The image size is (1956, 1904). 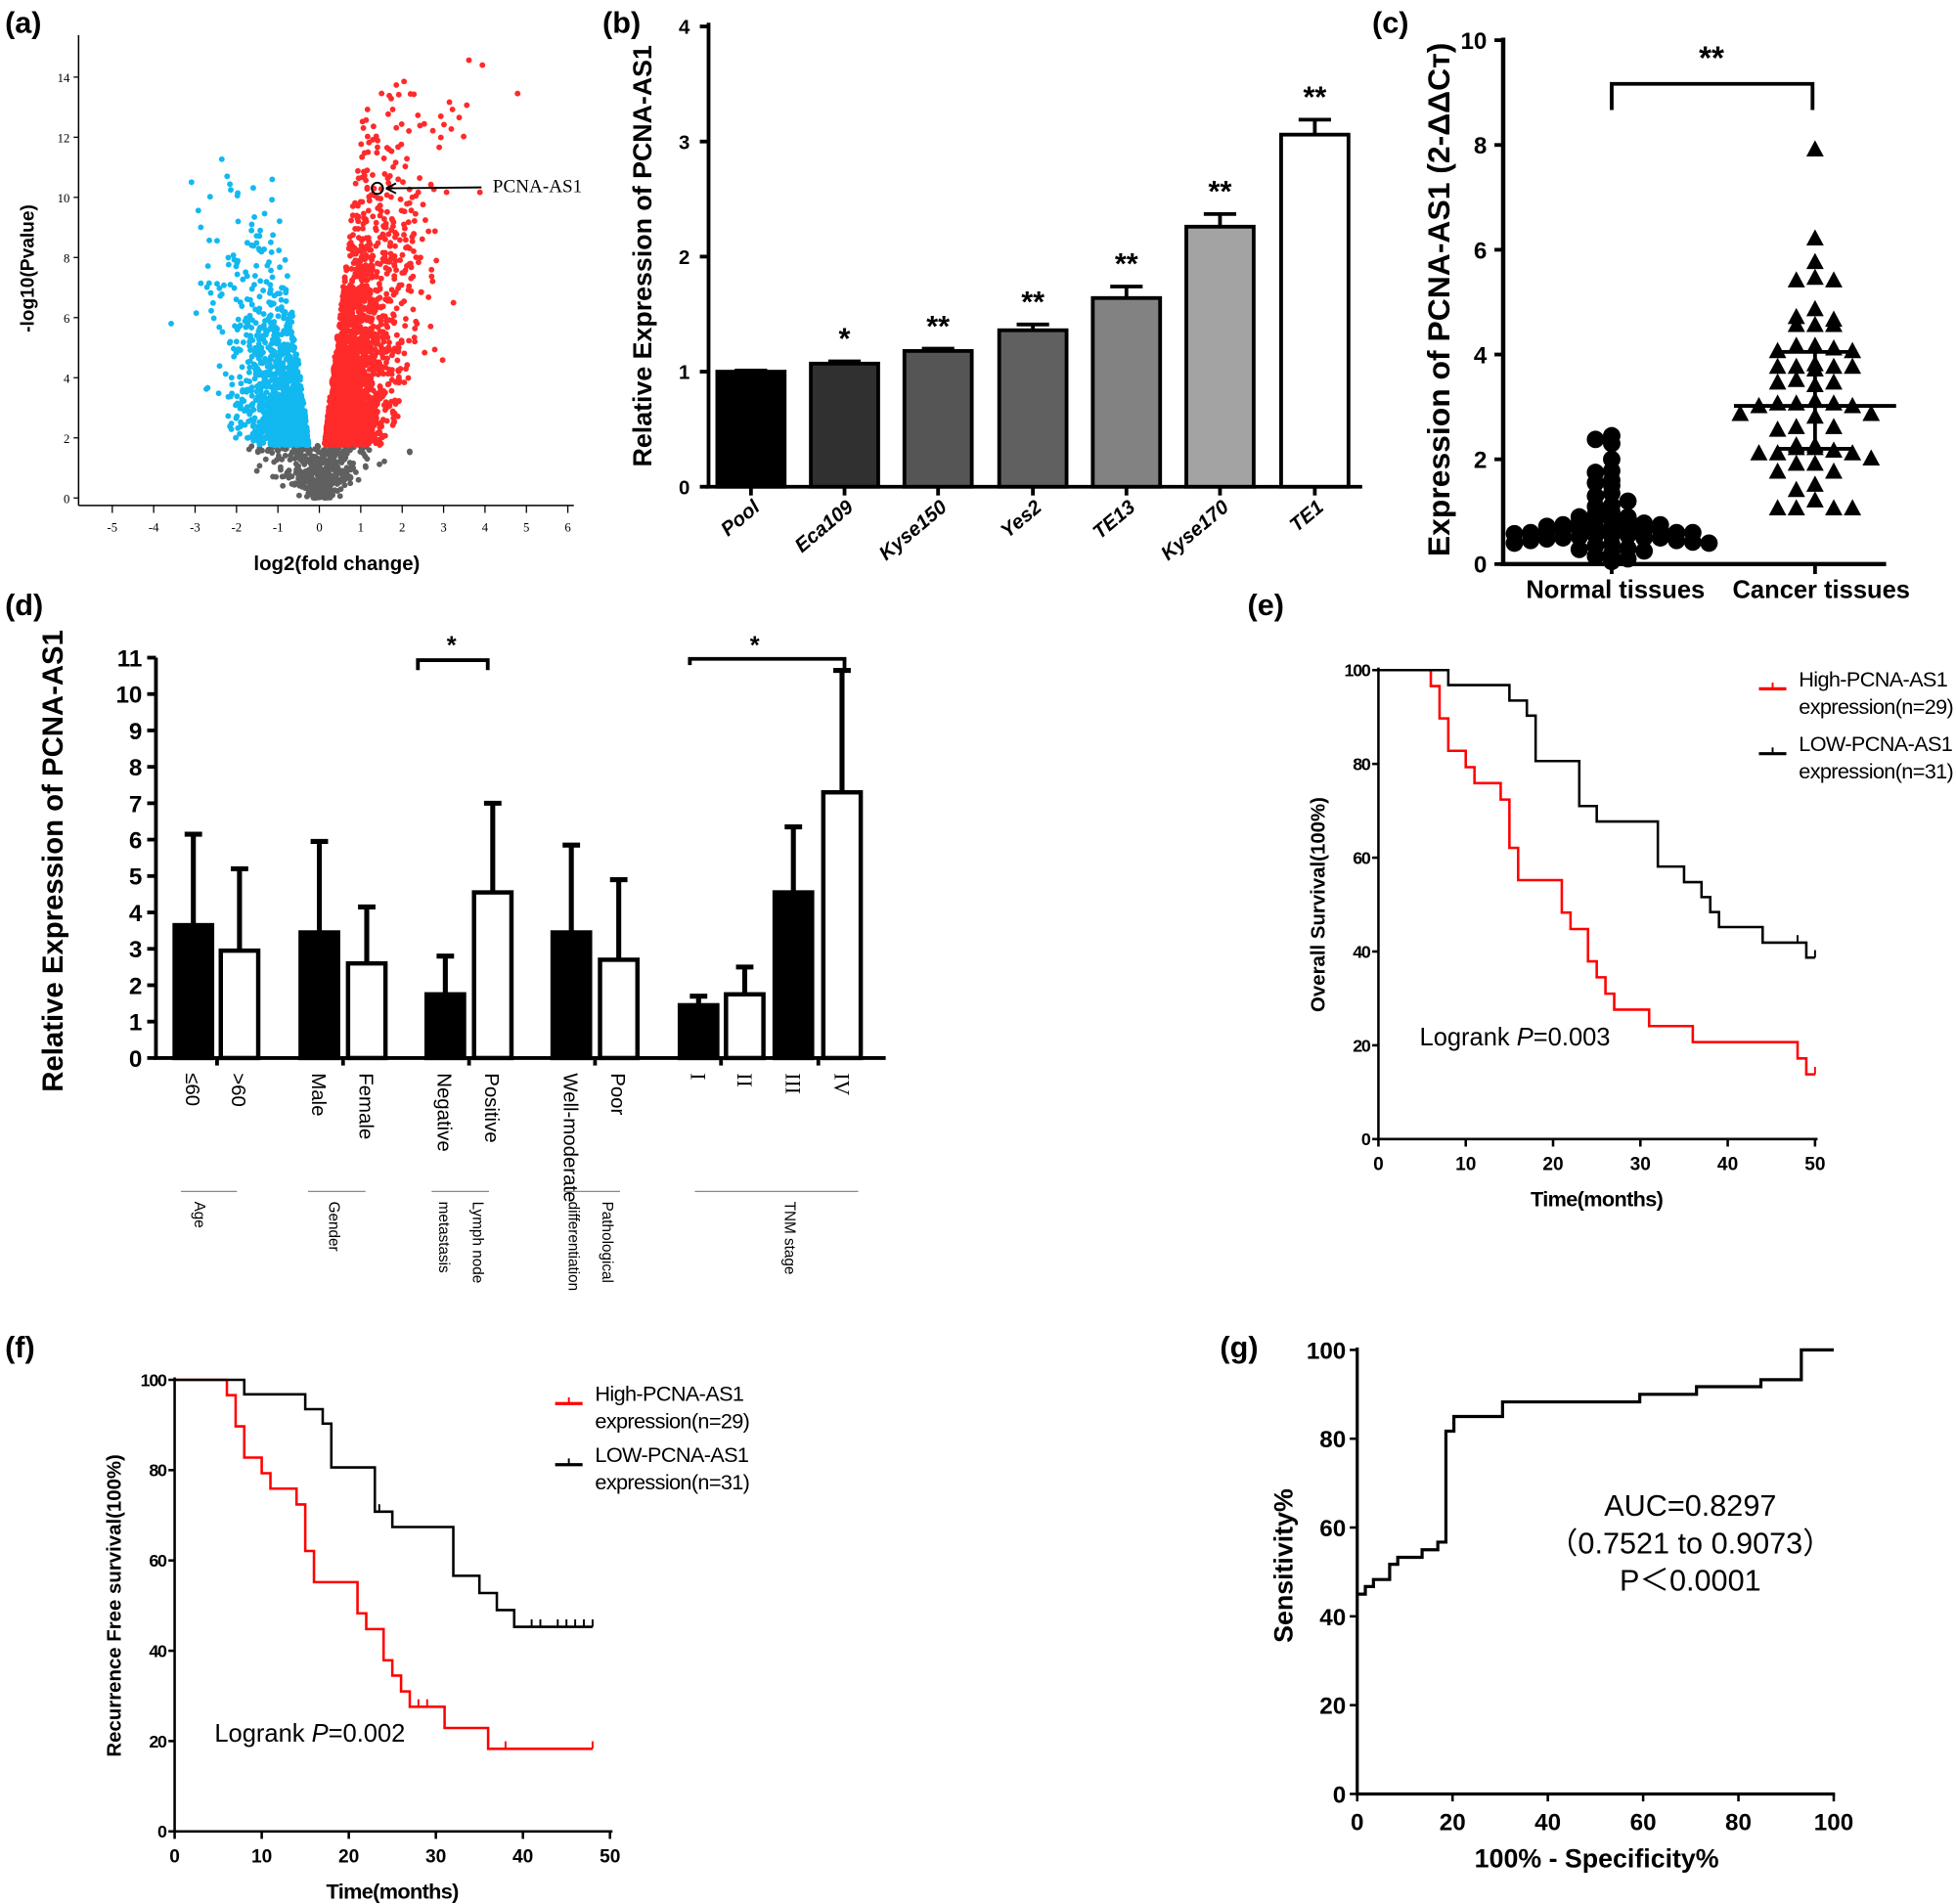 I want to click on y-axis-title: Sensitivity%, so click(x=1283, y=1565).